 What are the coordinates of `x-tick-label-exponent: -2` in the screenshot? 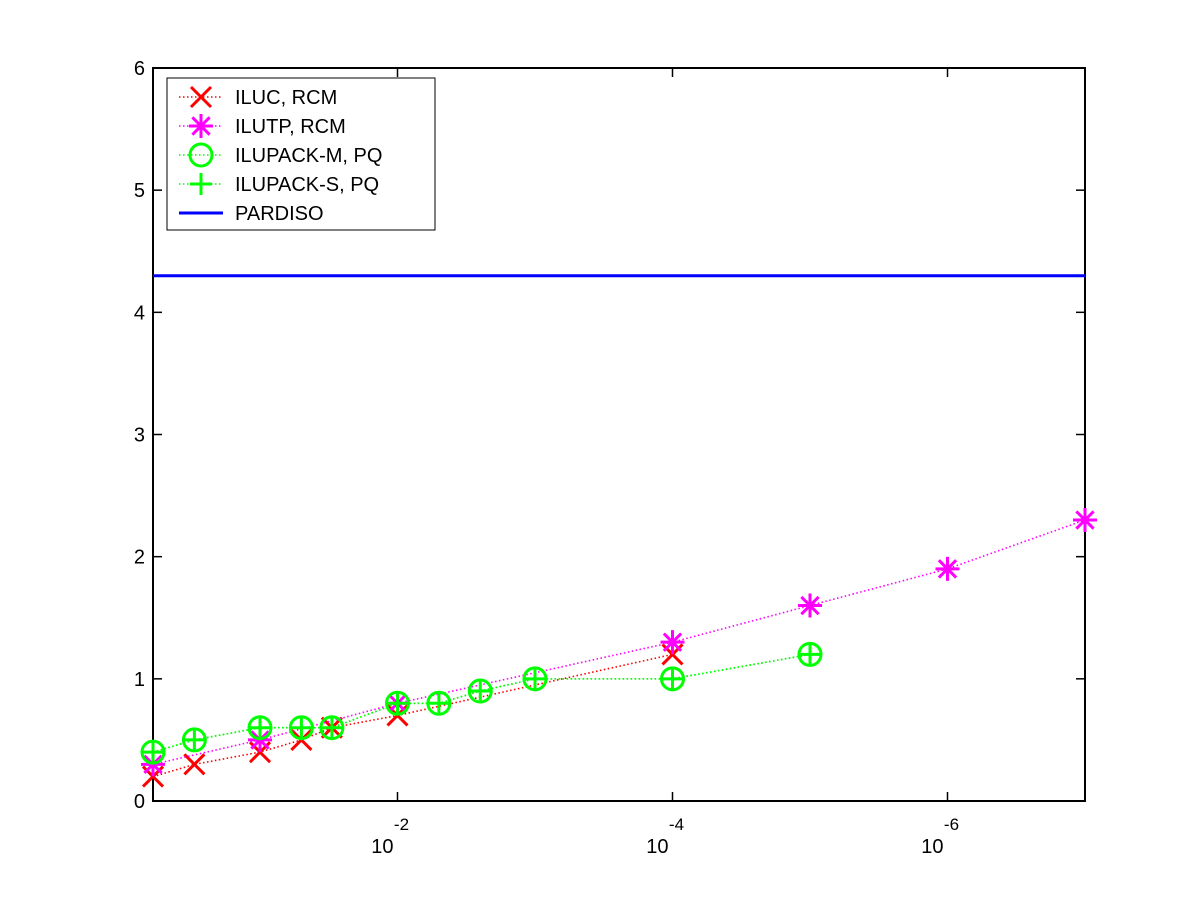 It's located at (401, 824).